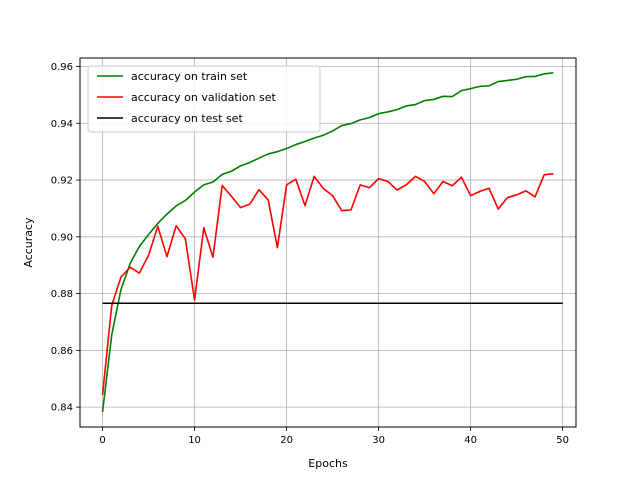  What do you see at coordinates (62, 237) in the screenshot?
I see `y-tick-label: 0.90` at bounding box center [62, 237].